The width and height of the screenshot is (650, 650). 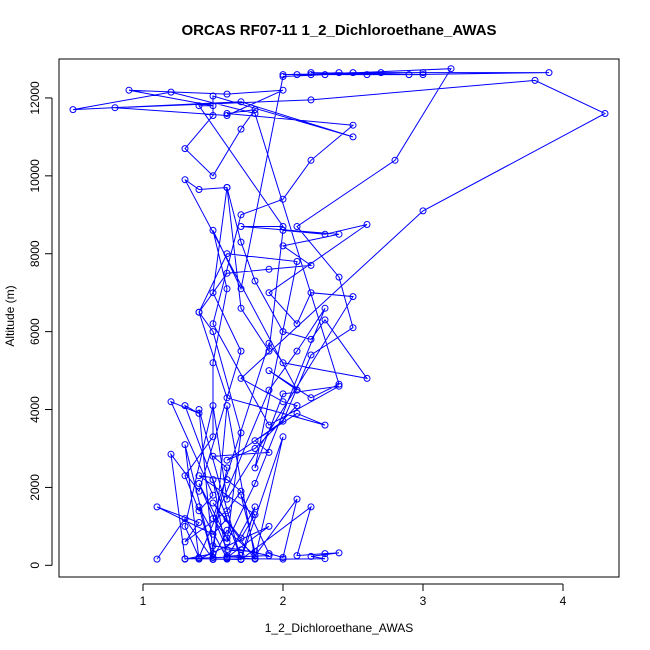 I want to click on y-tick-label: 6000, so click(x=35, y=331).